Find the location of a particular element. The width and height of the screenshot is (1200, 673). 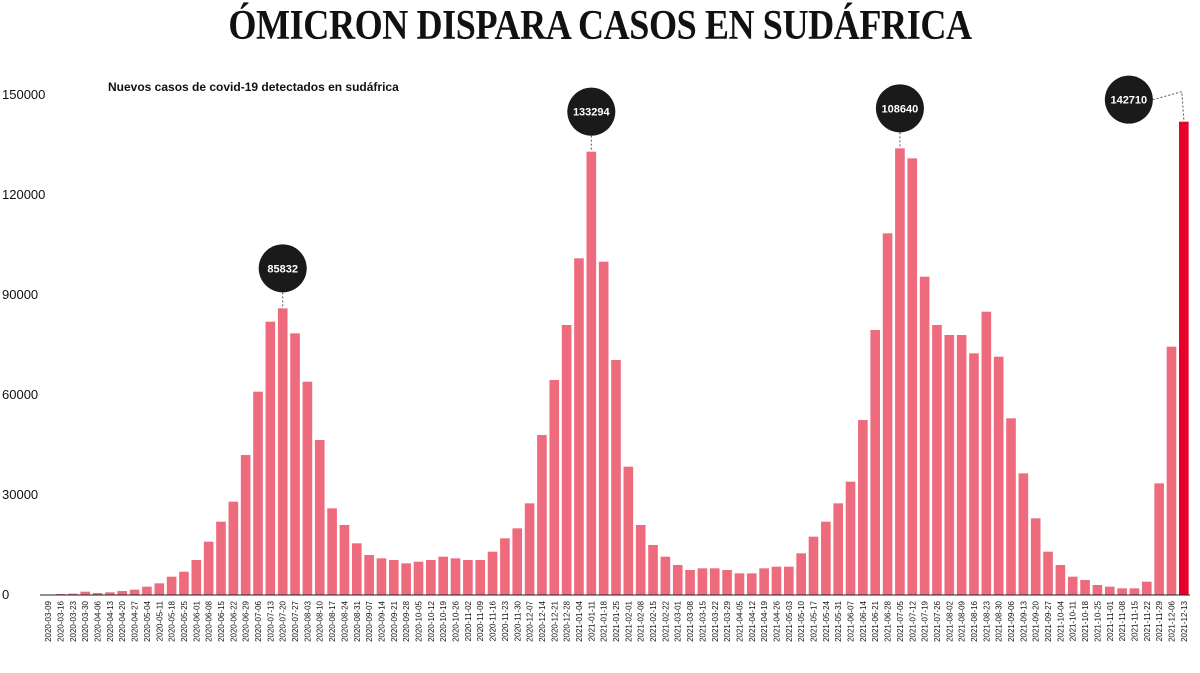

x-tick-label: 2020-10-12 is located at coordinates (431, 620).